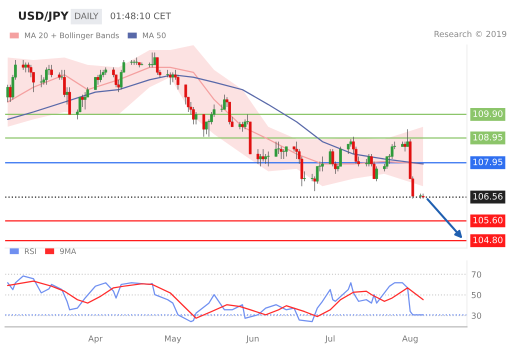 The width and height of the screenshot is (512, 347). What do you see at coordinates (173, 339) in the screenshot?
I see `x-tick-label: May` at bounding box center [173, 339].